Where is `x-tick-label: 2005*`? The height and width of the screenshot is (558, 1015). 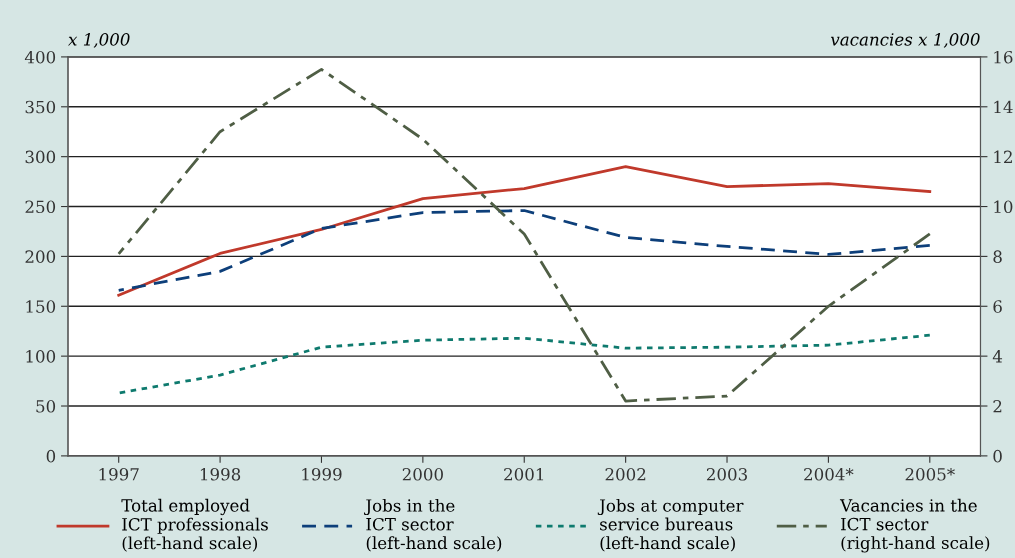 x-tick-label: 2005* is located at coordinates (930, 474).